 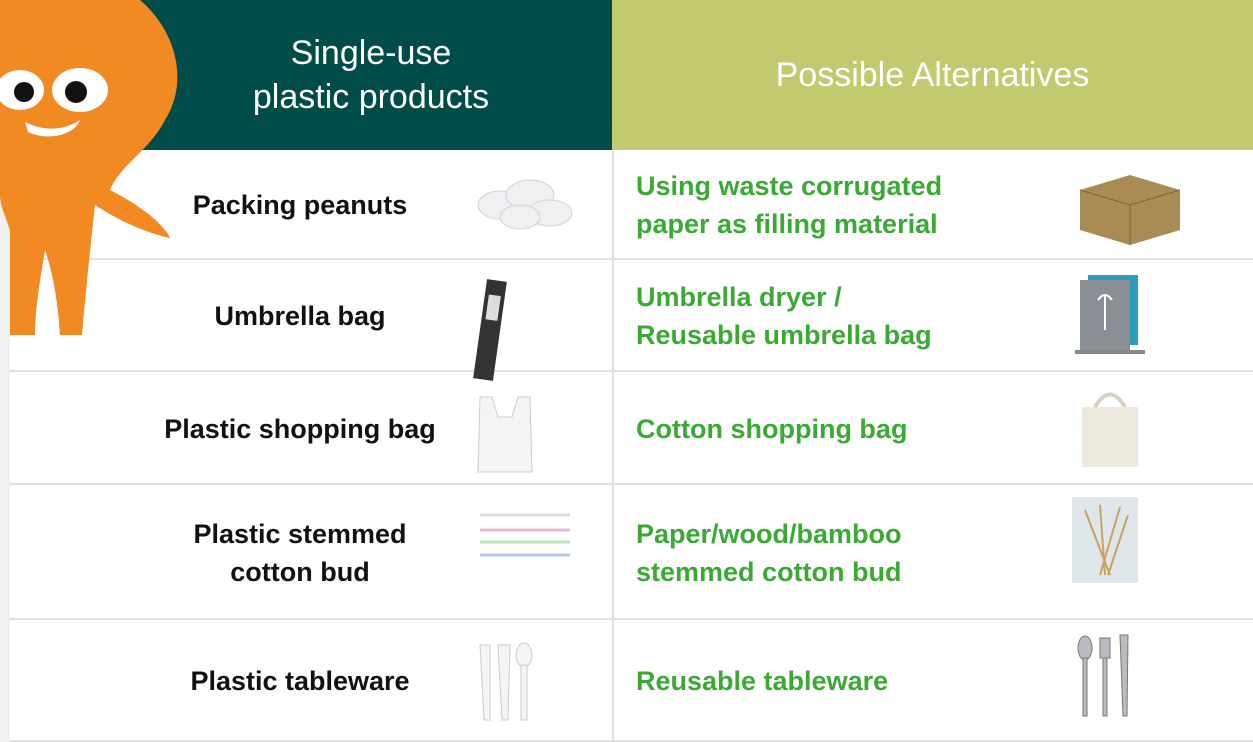 I want to click on product-name: Umbrella bag, so click(x=300, y=316).